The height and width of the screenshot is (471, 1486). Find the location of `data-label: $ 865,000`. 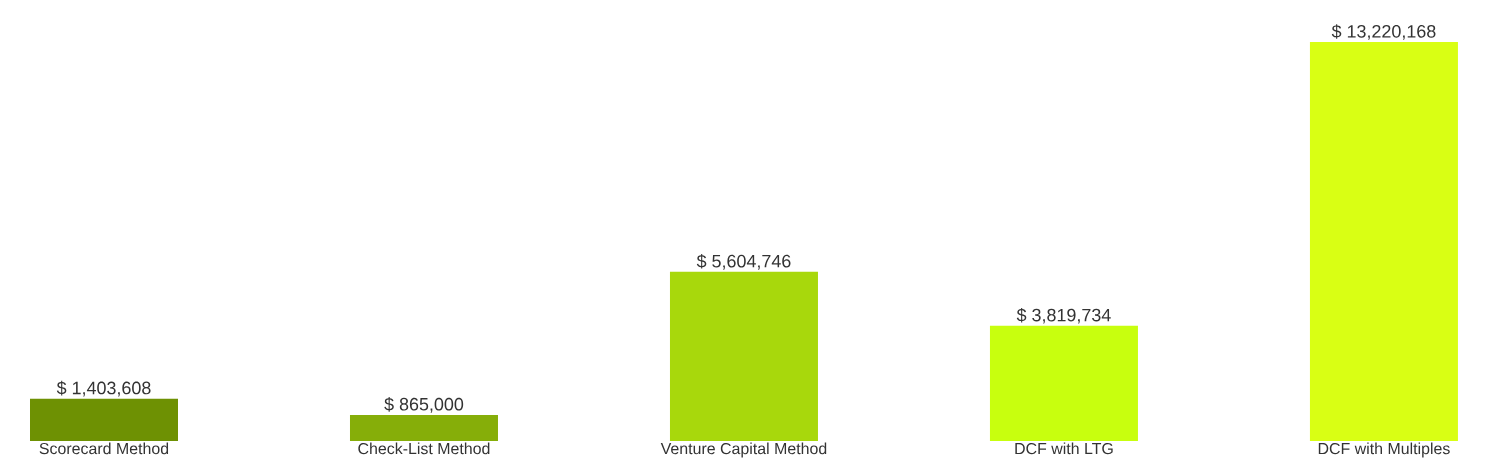

data-label: $ 865,000 is located at coordinates (424, 405).